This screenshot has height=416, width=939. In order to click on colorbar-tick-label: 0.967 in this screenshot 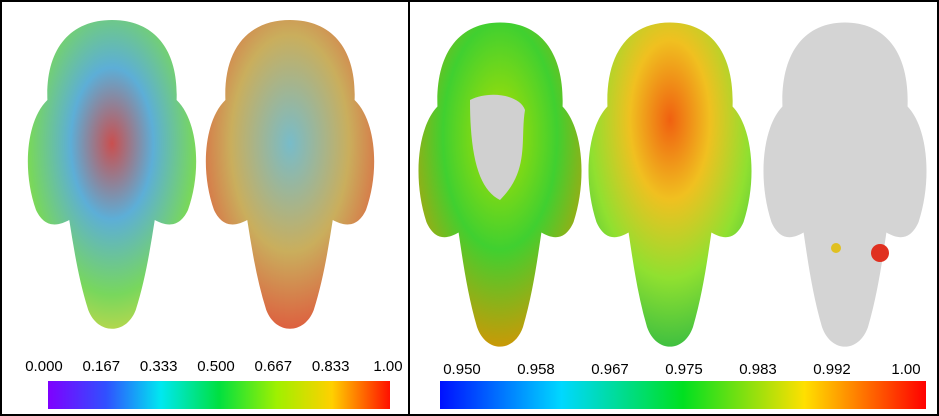, I will do `click(610, 369)`.